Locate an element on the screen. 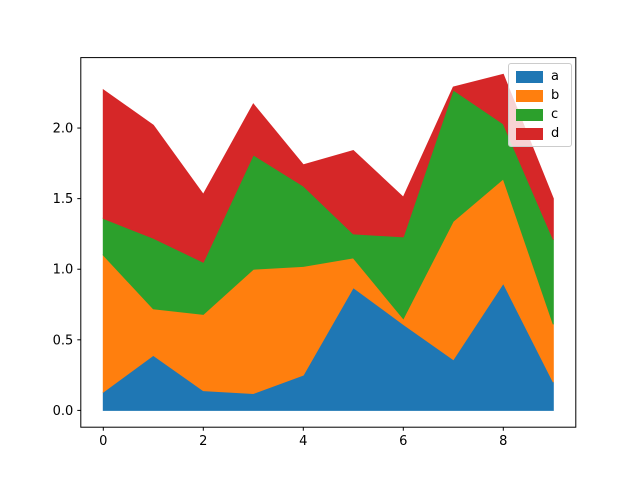 Image resolution: width=640 pixels, height=480 pixels. x-tick-label: 0 is located at coordinates (103, 441).